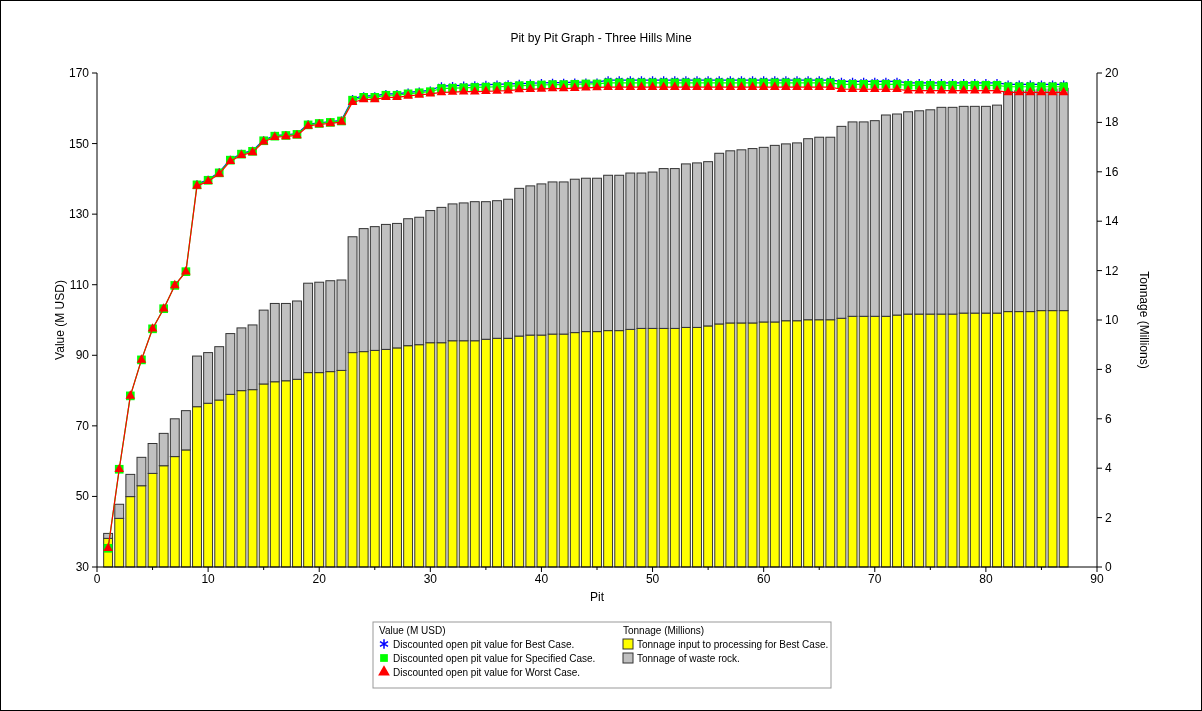 The height and width of the screenshot is (711, 1202). I want to click on x-axis-title: Pit, so click(597, 597).